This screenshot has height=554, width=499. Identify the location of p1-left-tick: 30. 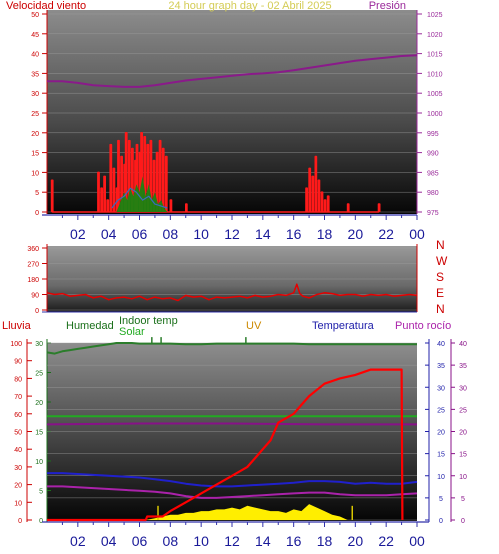
(35, 94).